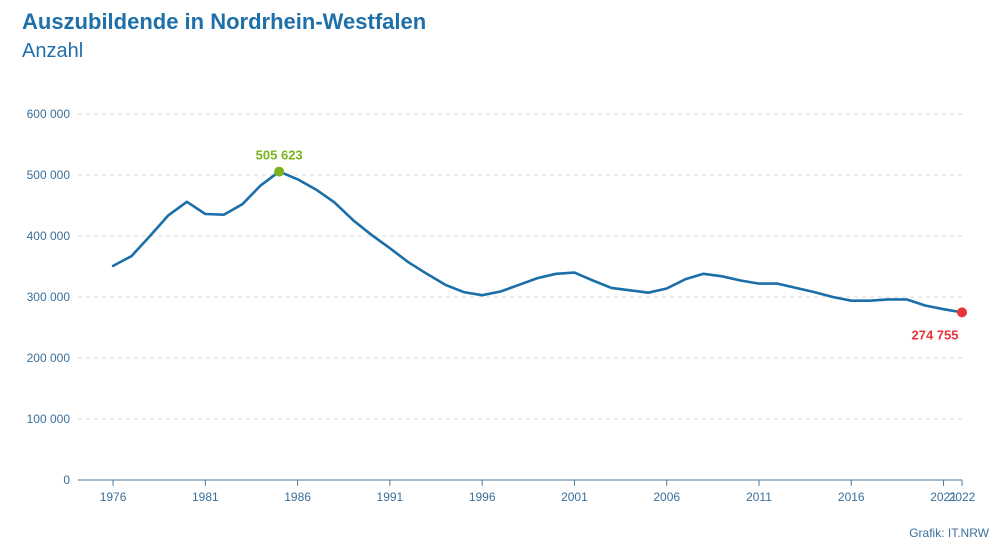 The height and width of the screenshot is (546, 997). Describe the element at coordinates (297, 497) in the screenshot. I see `x-tick-label: 1986` at that location.